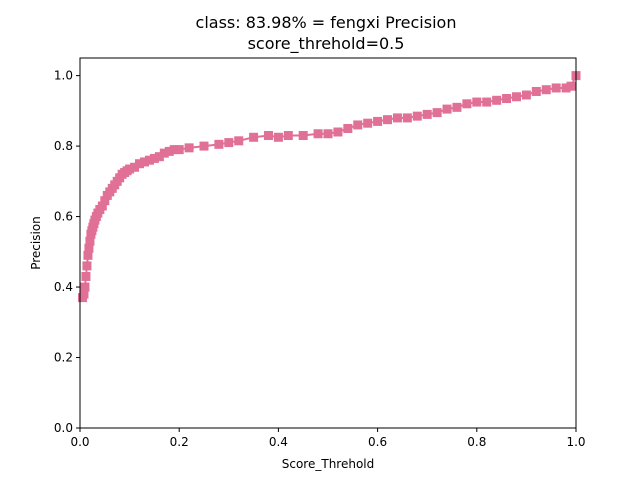  I want to click on y-tick-label: 0.4, so click(63, 287).